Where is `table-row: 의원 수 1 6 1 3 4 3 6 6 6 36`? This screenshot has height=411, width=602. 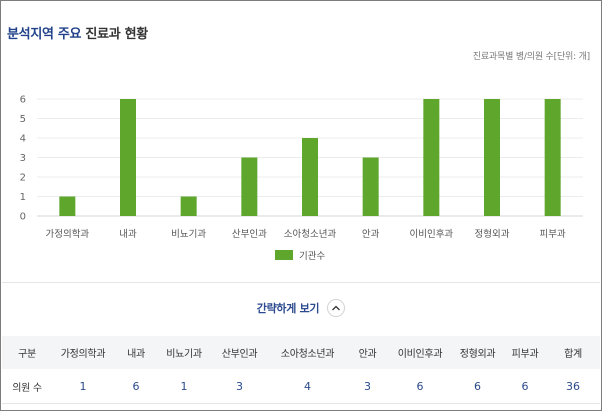
table-row: 의원 수 1 6 1 3 4 3 6 6 6 36 is located at coordinates (301, 386).